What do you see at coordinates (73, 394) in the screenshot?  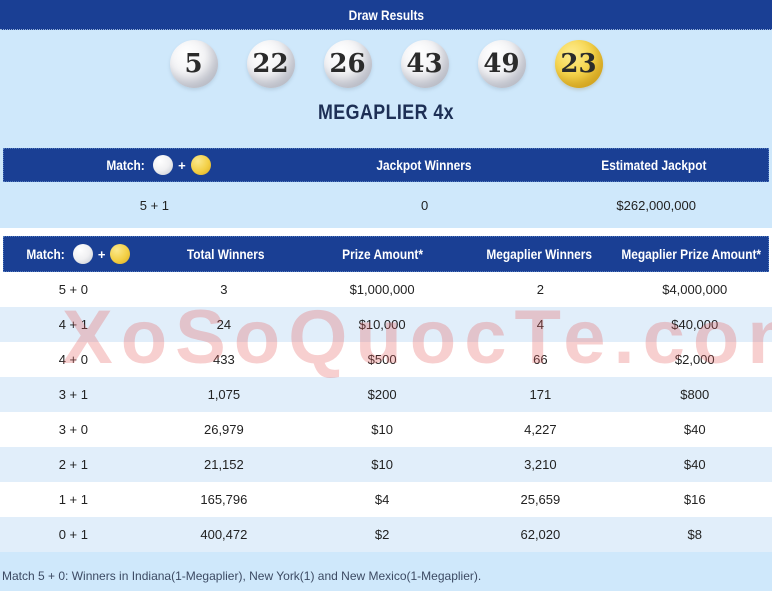 I see `cell-match: 3 + 1` at bounding box center [73, 394].